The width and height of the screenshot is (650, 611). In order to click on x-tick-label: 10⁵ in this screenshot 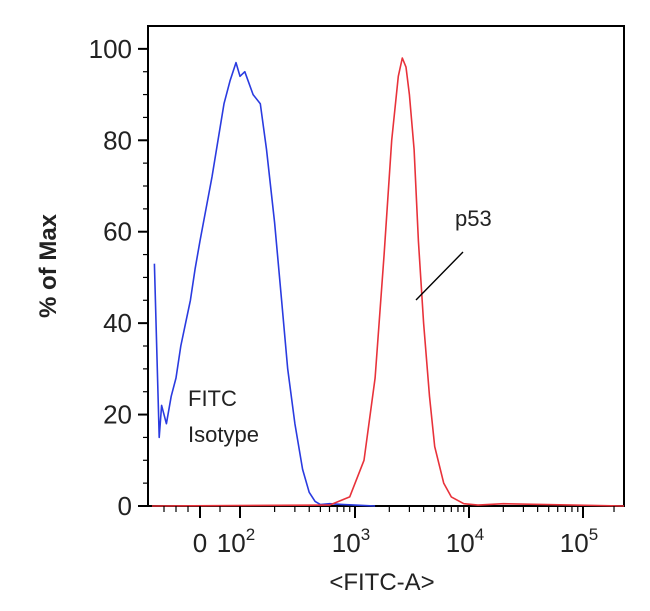, I will do `click(579, 541)`.